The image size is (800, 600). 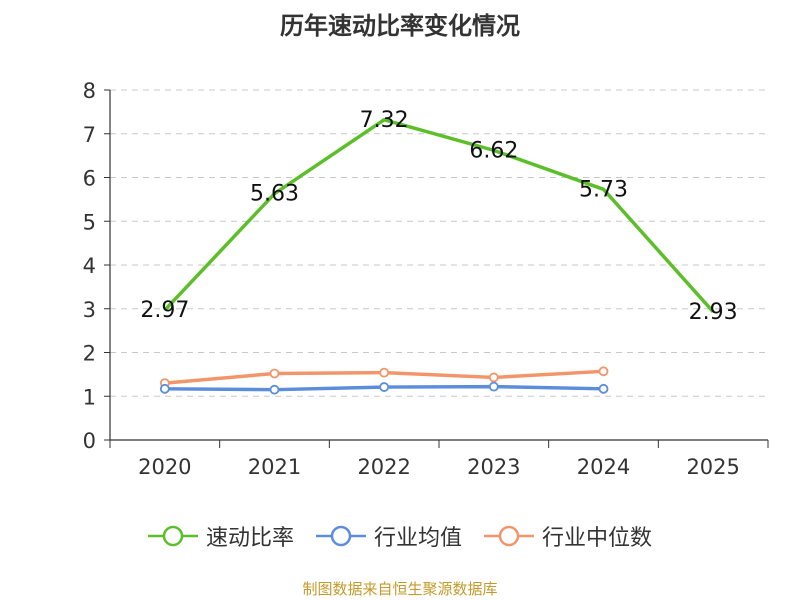 I want to click on legend-marker-quick-ratio, so click(x=172, y=536).